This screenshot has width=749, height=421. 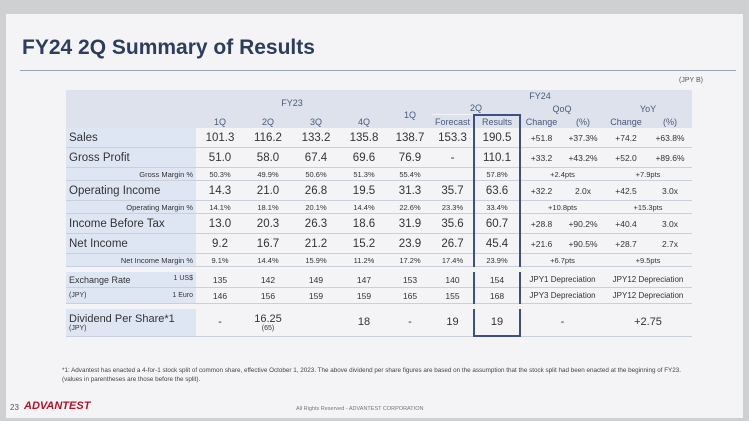 What do you see at coordinates (648, 260) in the screenshot?
I see `cell: +9.5pts` at bounding box center [648, 260].